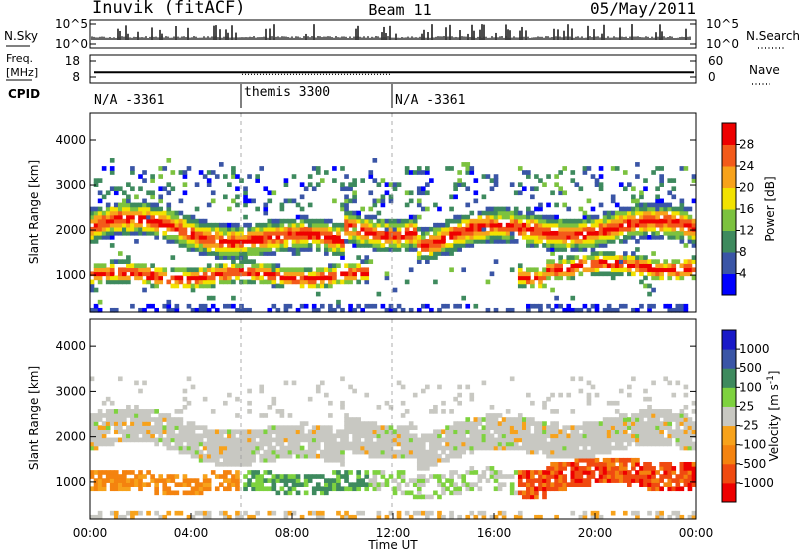  What do you see at coordinates (722, 24) in the screenshot?
I see `nsearch-tick-top: 10^5` at bounding box center [722, 24].